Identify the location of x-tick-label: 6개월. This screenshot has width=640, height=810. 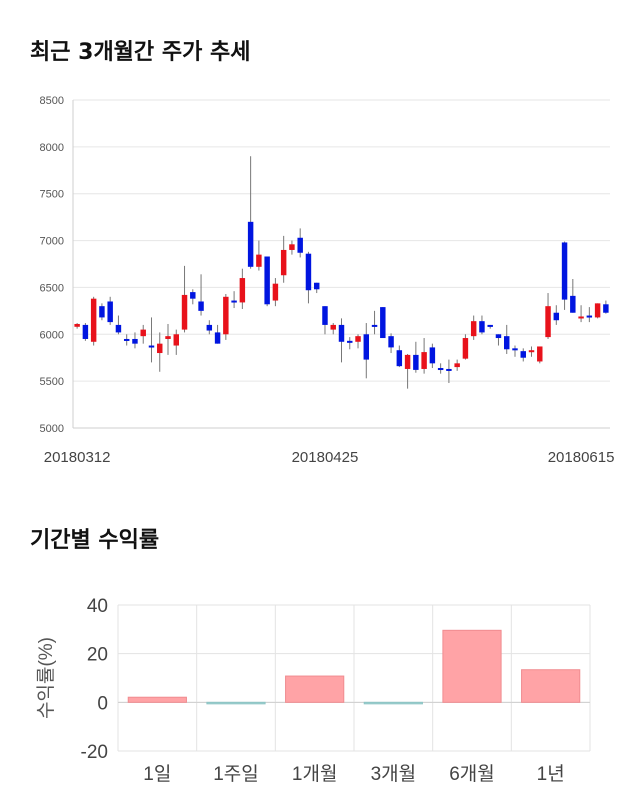
(472, 774).